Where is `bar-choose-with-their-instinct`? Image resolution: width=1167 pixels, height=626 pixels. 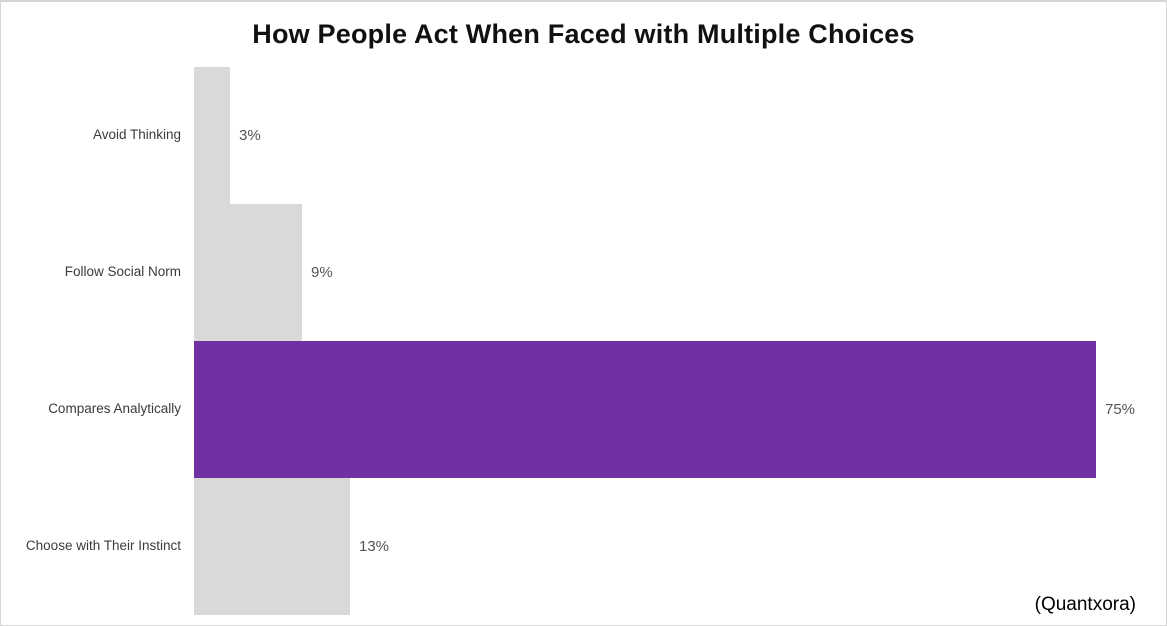 bar-choose-with-their-instinct is located at coordinates (272, 546).